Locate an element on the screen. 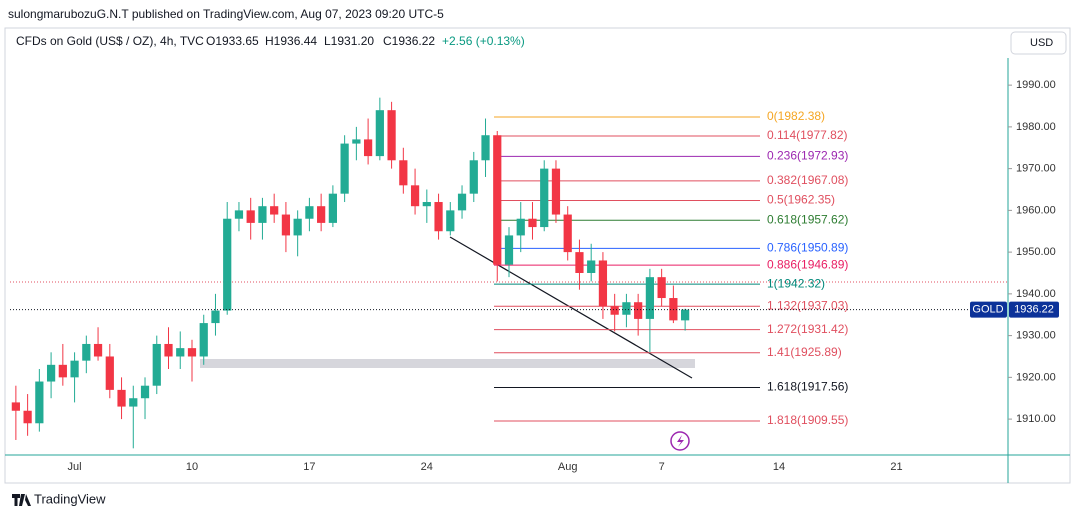 The width and height of the screenshot is (1080, 518). symbol-tag-label: GOLD is located at coordinates (987, 310).